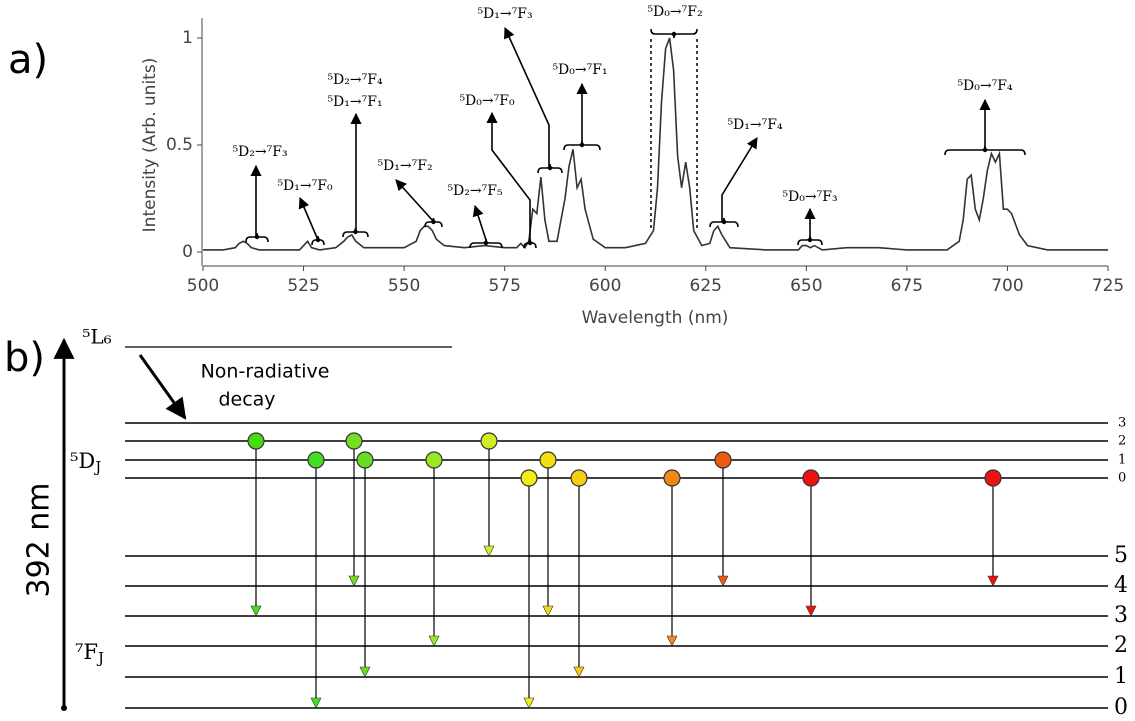 The image size is (1135, 721). What do you see at coordinates (259, 152) in the screenshot?
I see `annotation: ⁵D₂→⁷F₃` at bounding box center [259, 152].